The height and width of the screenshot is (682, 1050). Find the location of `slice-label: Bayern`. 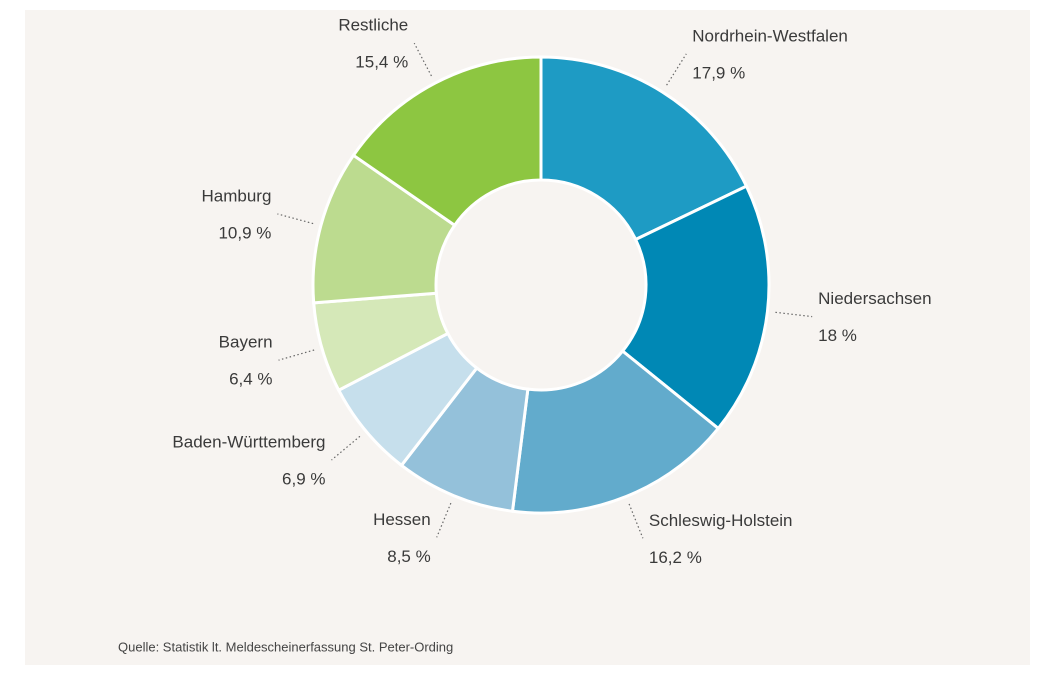

slice-label: Bayern is located at coordinates (246, 342).